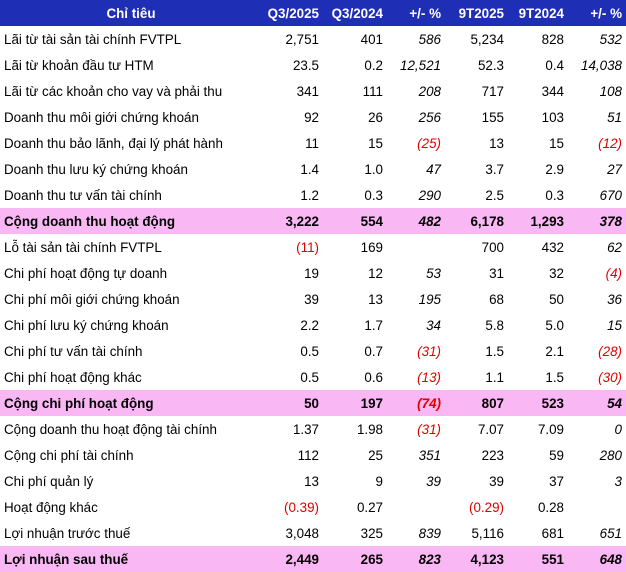 Image resolution: width=626 pixels, height=572 pixels. Describe the element at coordinates (614, 117) in the screenshot. I see `cell-9t-change-pct: 51` at that location.